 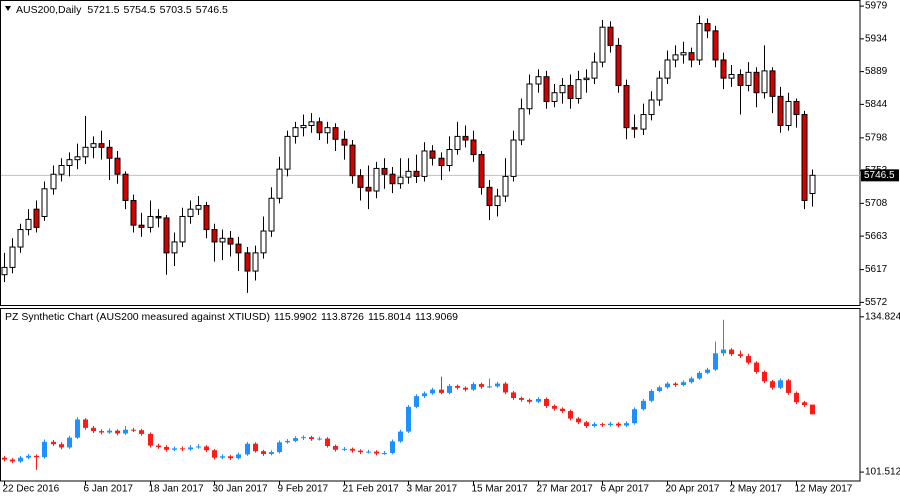 What do you see at coordinates (140, 10) in the screenshot?
I see `header-high: 5754.5` at bounding box center [140, 10].